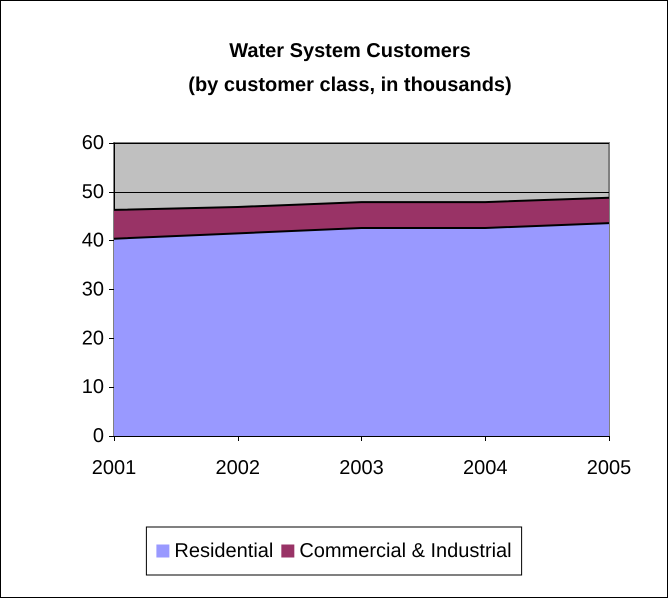 This screenshot has height=598, width=668. I want to click on y-tick-label: 40, so click(93, 241).